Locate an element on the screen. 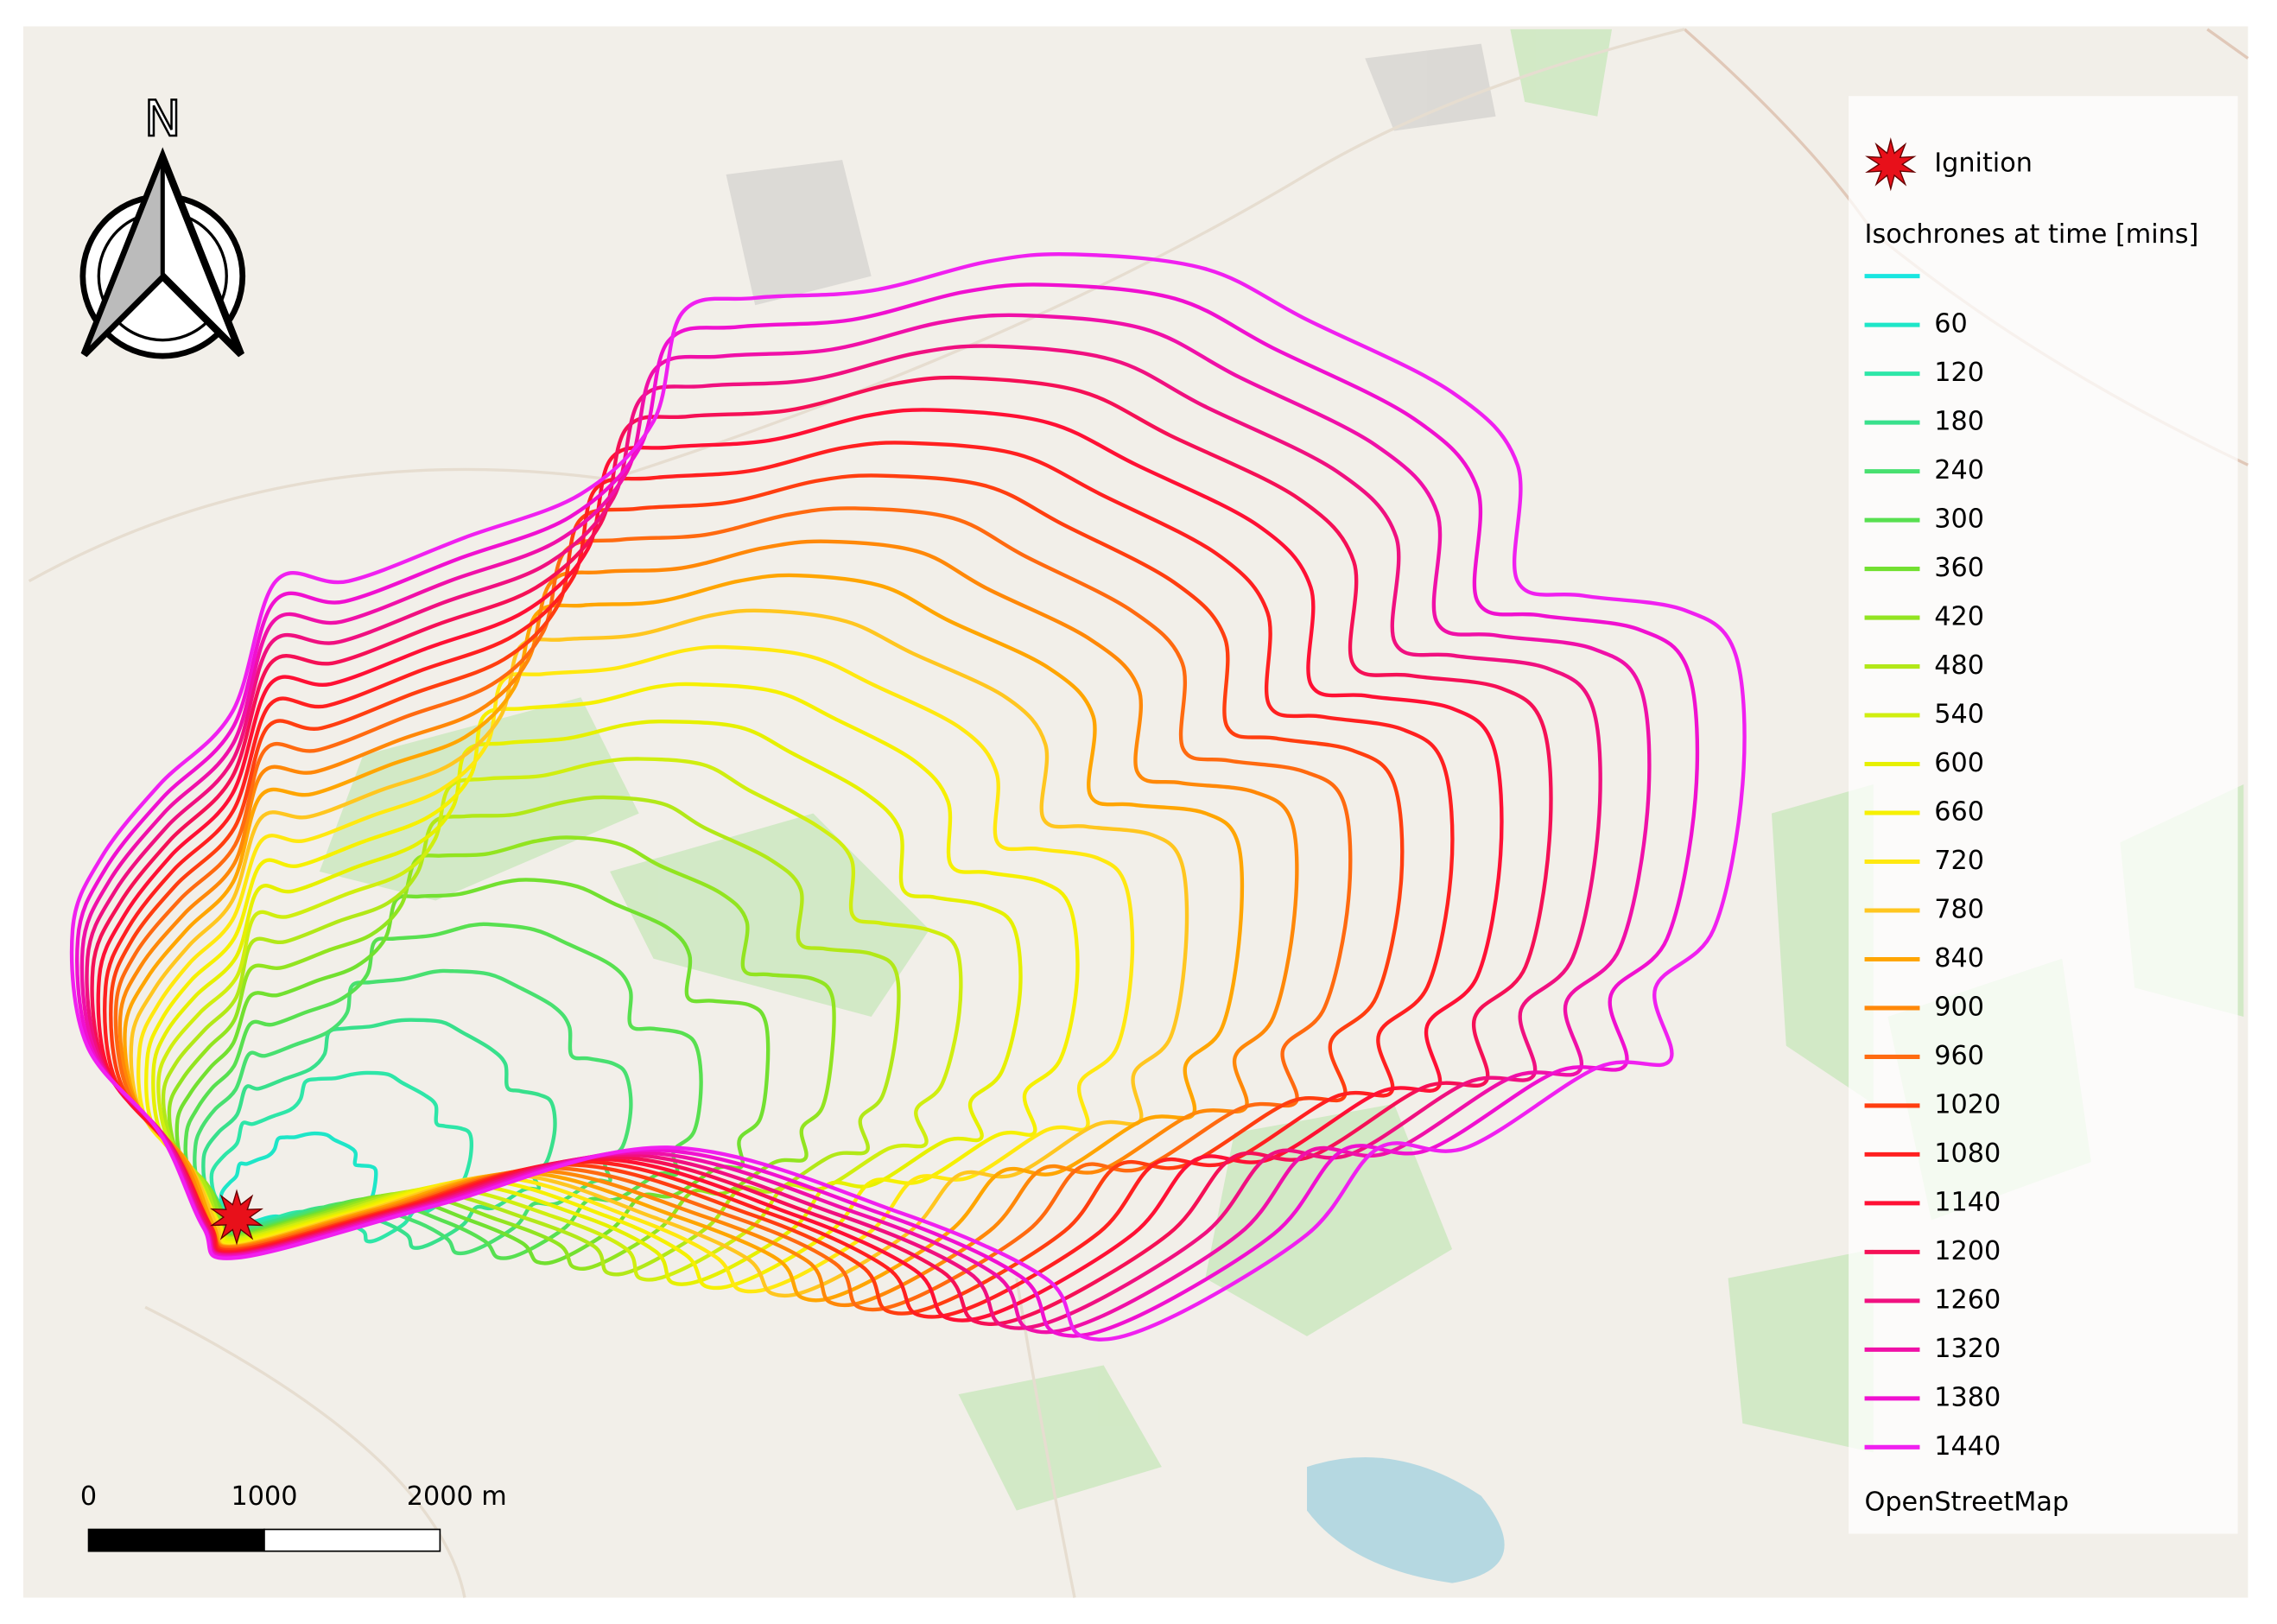  legend-label: 660 is located at coordinates (1959, 812).